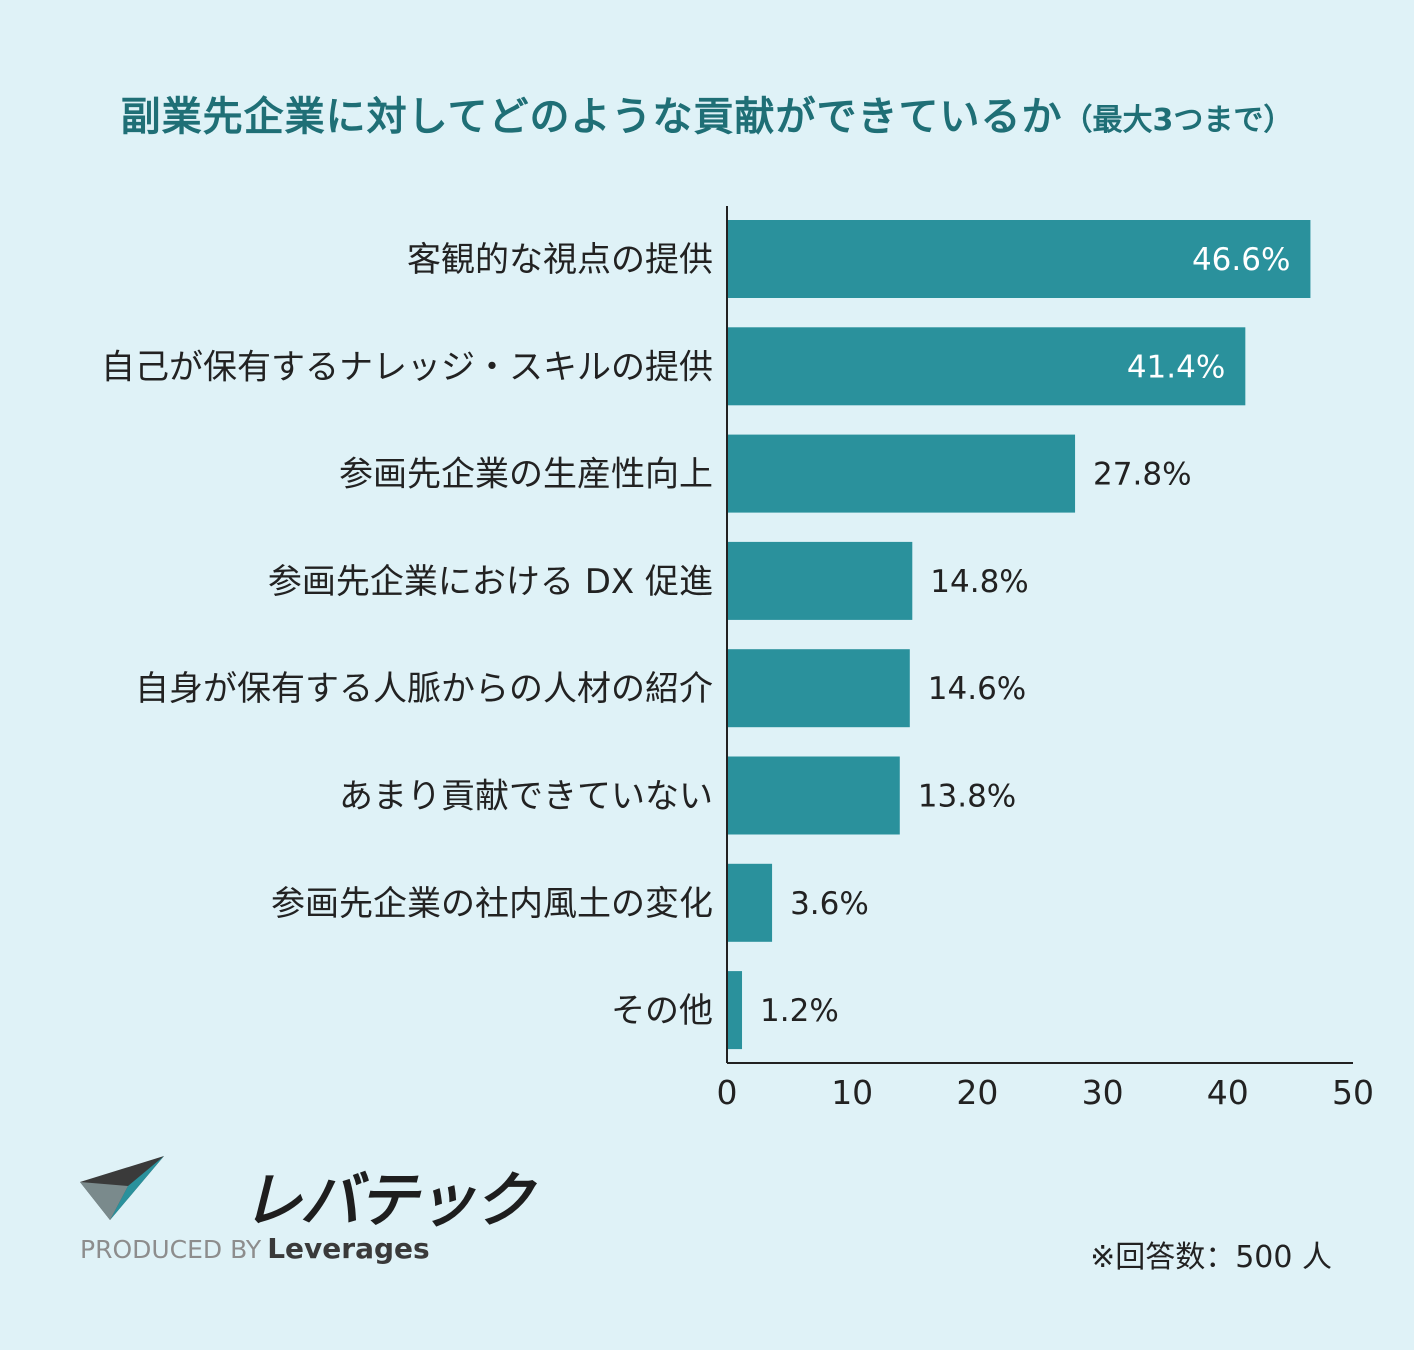 This screenshot has height=1350, width=1414. I want to click on produced-by-line: PRODUCED BY Leverages, so click(255, 1248).